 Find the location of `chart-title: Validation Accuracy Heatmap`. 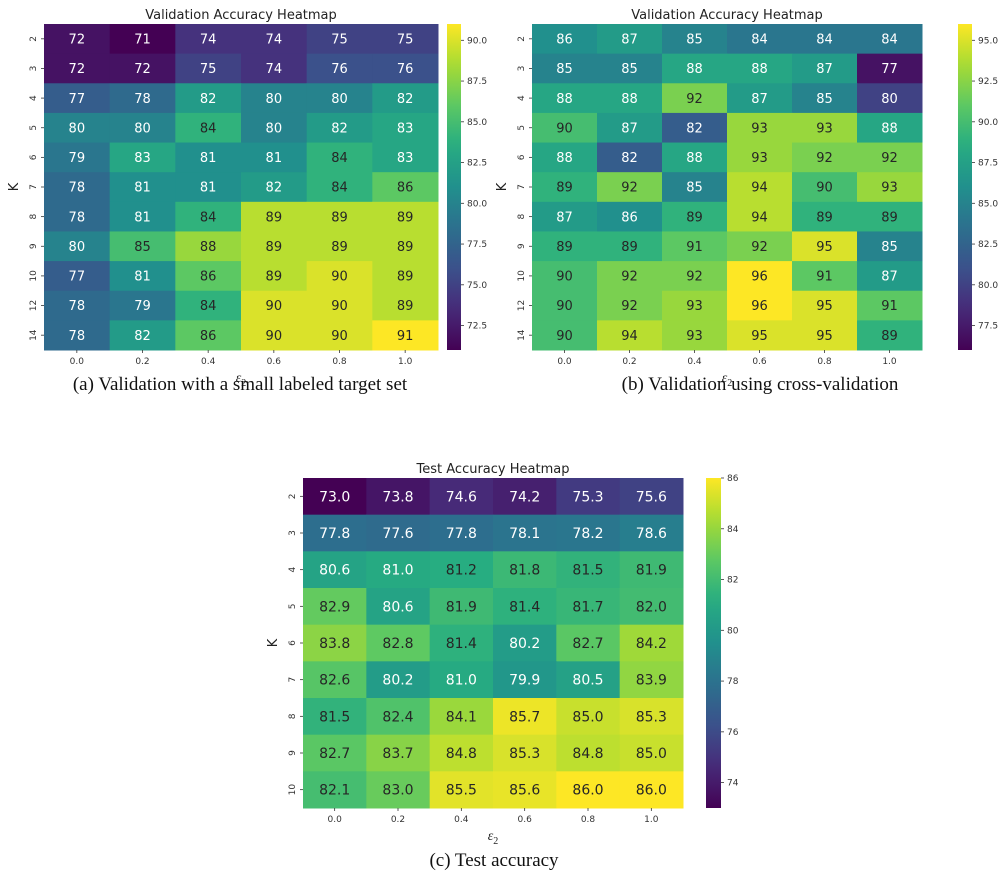

chart-title: Validation Accuracy Heatmap is located at coordinates (241, 15).